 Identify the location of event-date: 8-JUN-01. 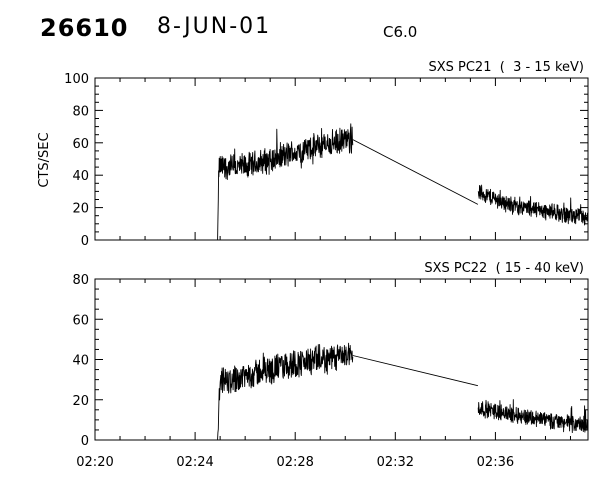
(214, 26).